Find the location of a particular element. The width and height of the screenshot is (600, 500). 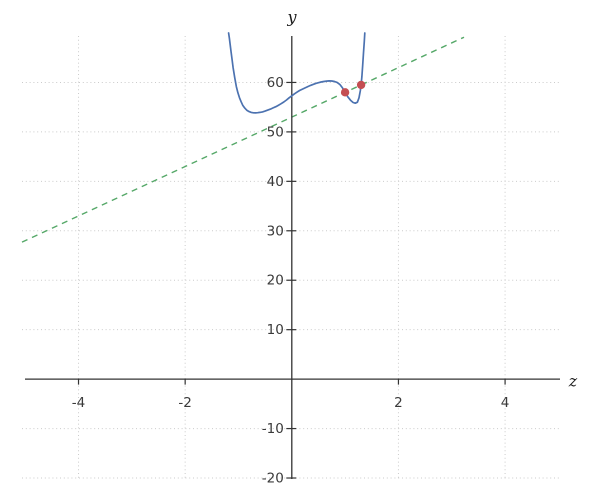

y-tick-label: 10 is located at coordinates (275, 330).